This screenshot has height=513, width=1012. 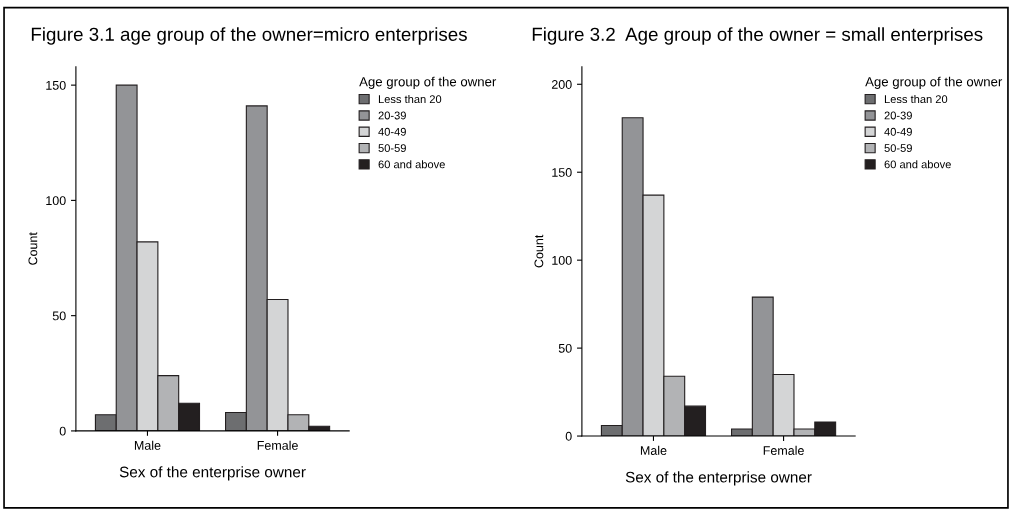 I want to click on y-tick-label: 200, so click(x=561, y=84).